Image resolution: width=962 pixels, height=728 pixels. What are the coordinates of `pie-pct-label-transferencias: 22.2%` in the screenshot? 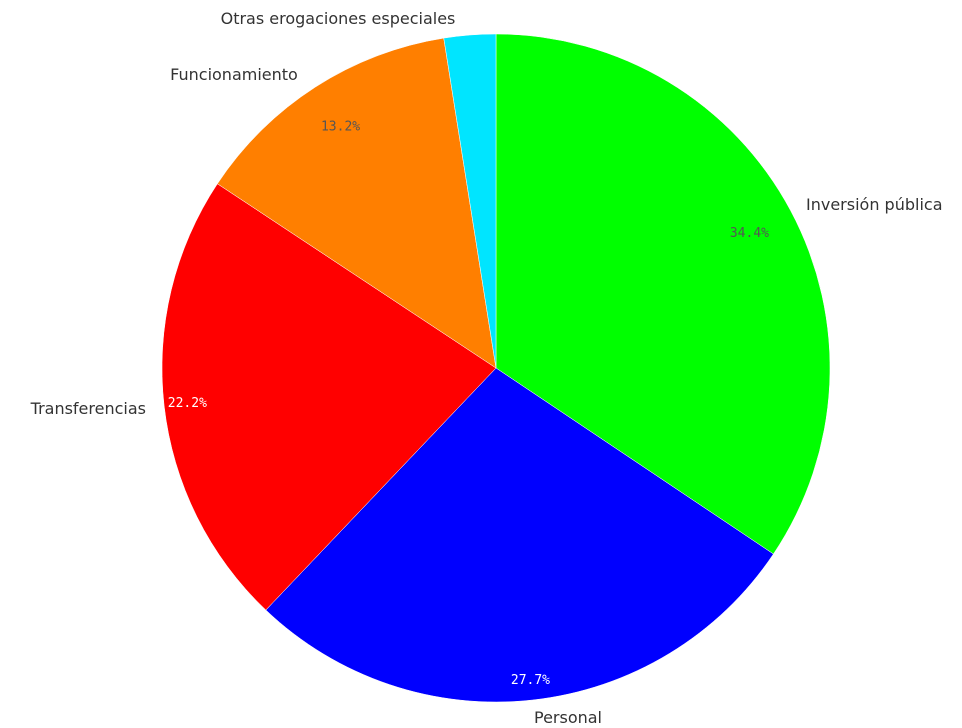 It's located at (187, 403).